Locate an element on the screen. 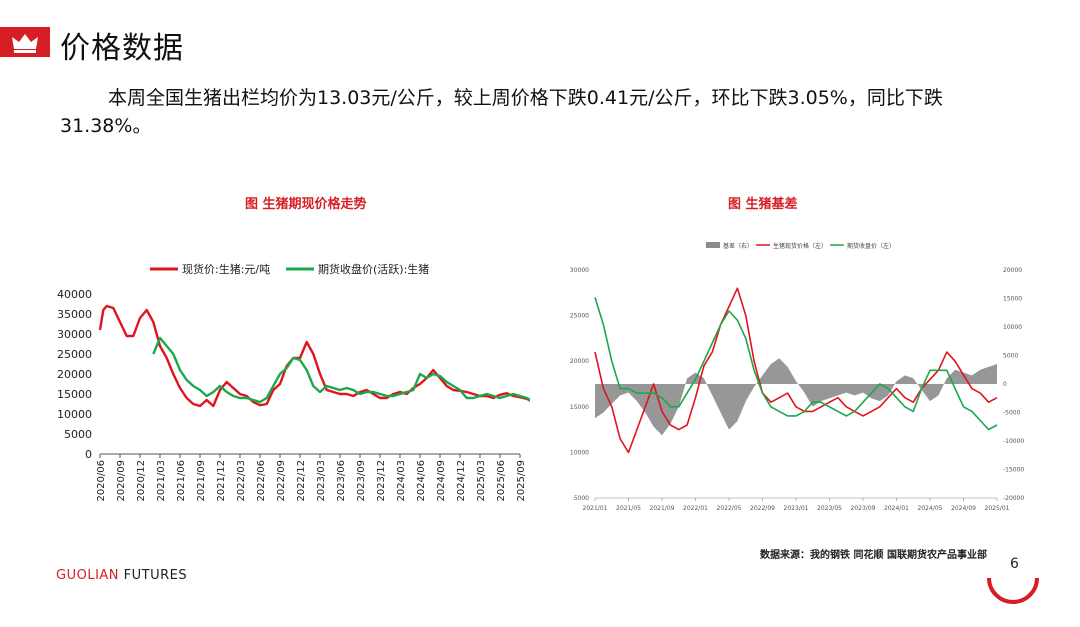  chart1-x-tick: 2022/09 is located at coordinates (281, 481).